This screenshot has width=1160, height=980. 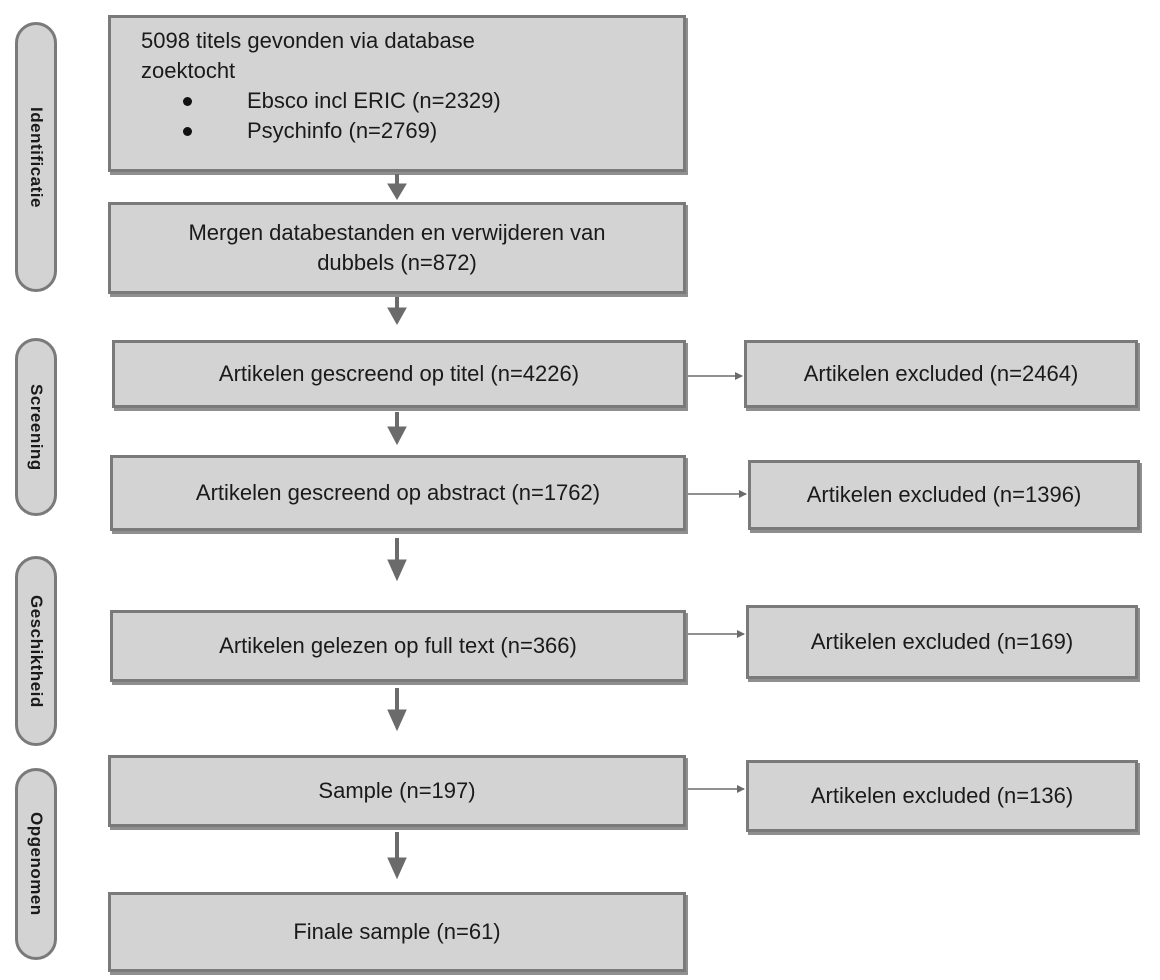 I want to click on title-screen-label: Artikelen gescreend op titel (n=4226), so click(x=399, y=373).